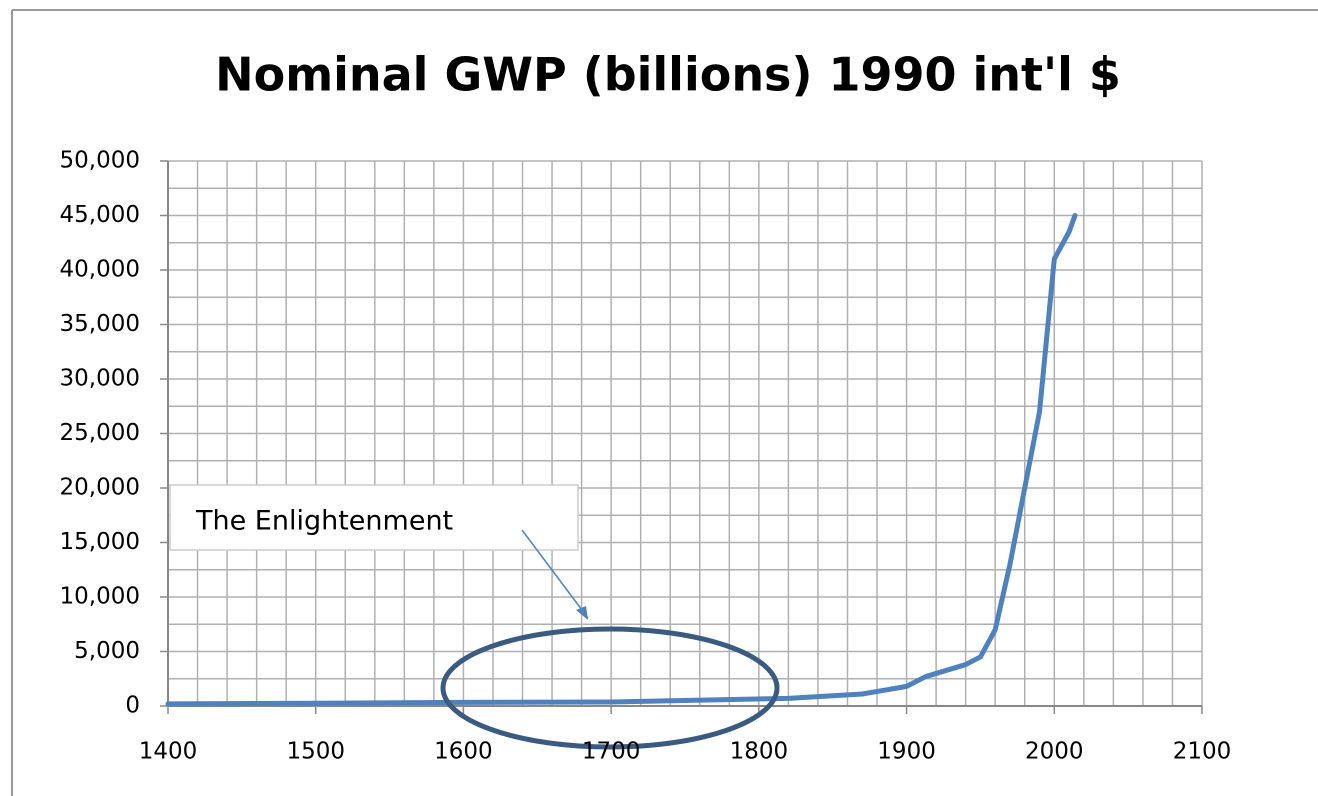 This screenshot has height=796, width=1318. Describe the element at coordinates (100, 433) in the screenshot. I see `y-tick-label: 25,000` at that location.